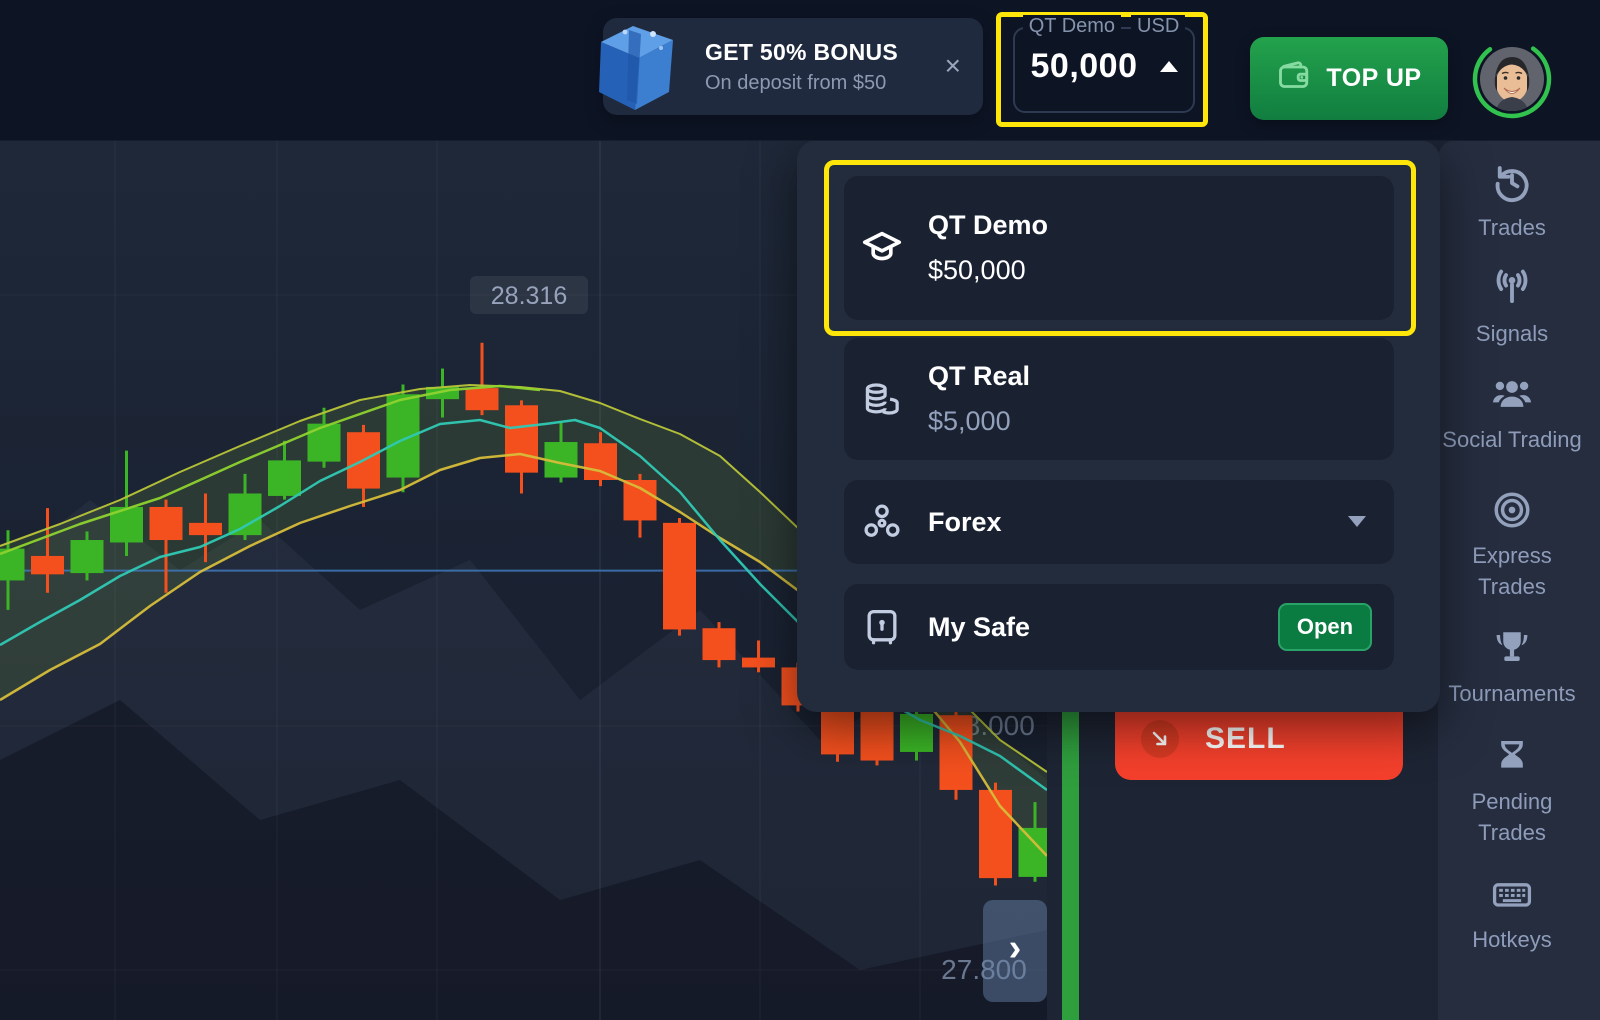  I want to click on signal-icon, so click(1512, 288).